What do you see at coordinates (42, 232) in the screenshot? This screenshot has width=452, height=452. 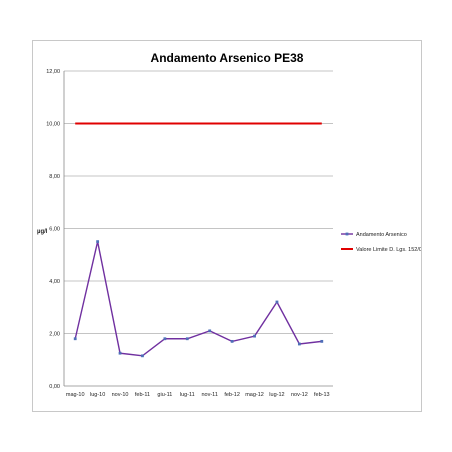 I see `y-axis-label: µg/l` at bounding box center [42, 232].